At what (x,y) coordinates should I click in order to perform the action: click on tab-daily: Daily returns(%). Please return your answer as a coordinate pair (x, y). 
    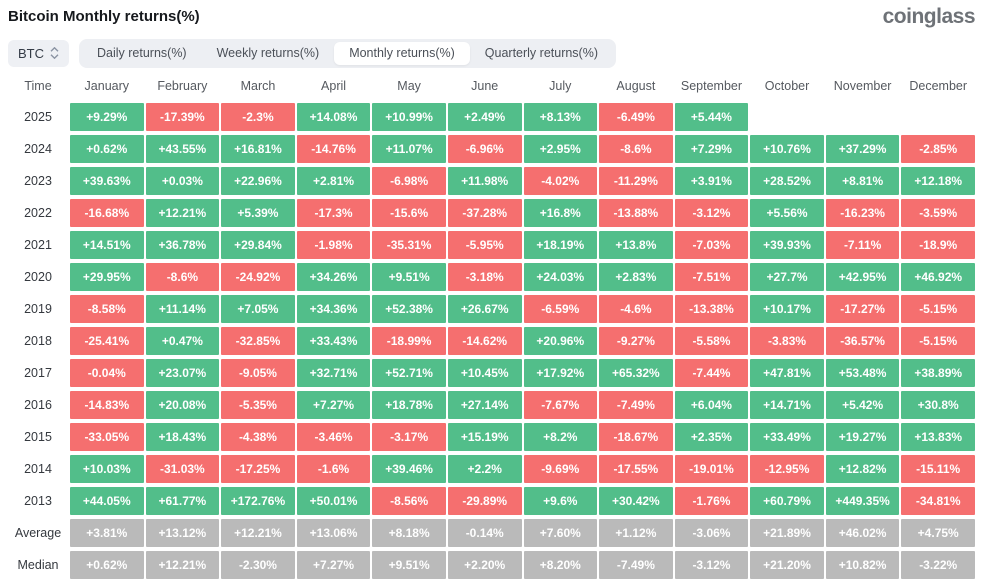
    Looking at the image, I should click on (142, 53).